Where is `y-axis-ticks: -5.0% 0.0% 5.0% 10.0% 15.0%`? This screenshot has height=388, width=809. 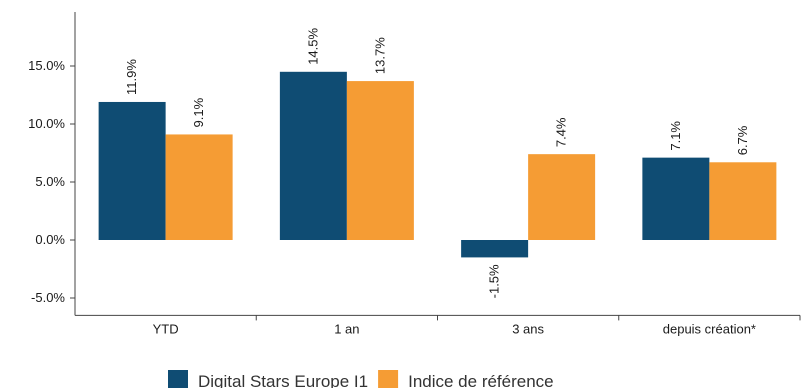
y-axis-ticks: -5.0% 0.0% 5.0% 10.0% 15.0% is located at coordinates (51, 181).